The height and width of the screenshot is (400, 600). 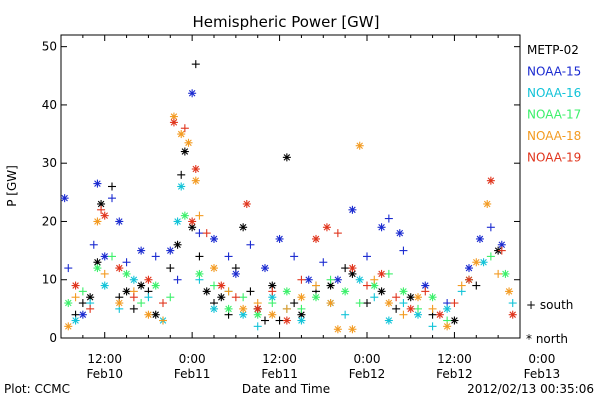 What do you see at coordinates (554, 93) in the screenshot?
I see `legend-entry: NOAA-16` at bounding box center [554, 93].